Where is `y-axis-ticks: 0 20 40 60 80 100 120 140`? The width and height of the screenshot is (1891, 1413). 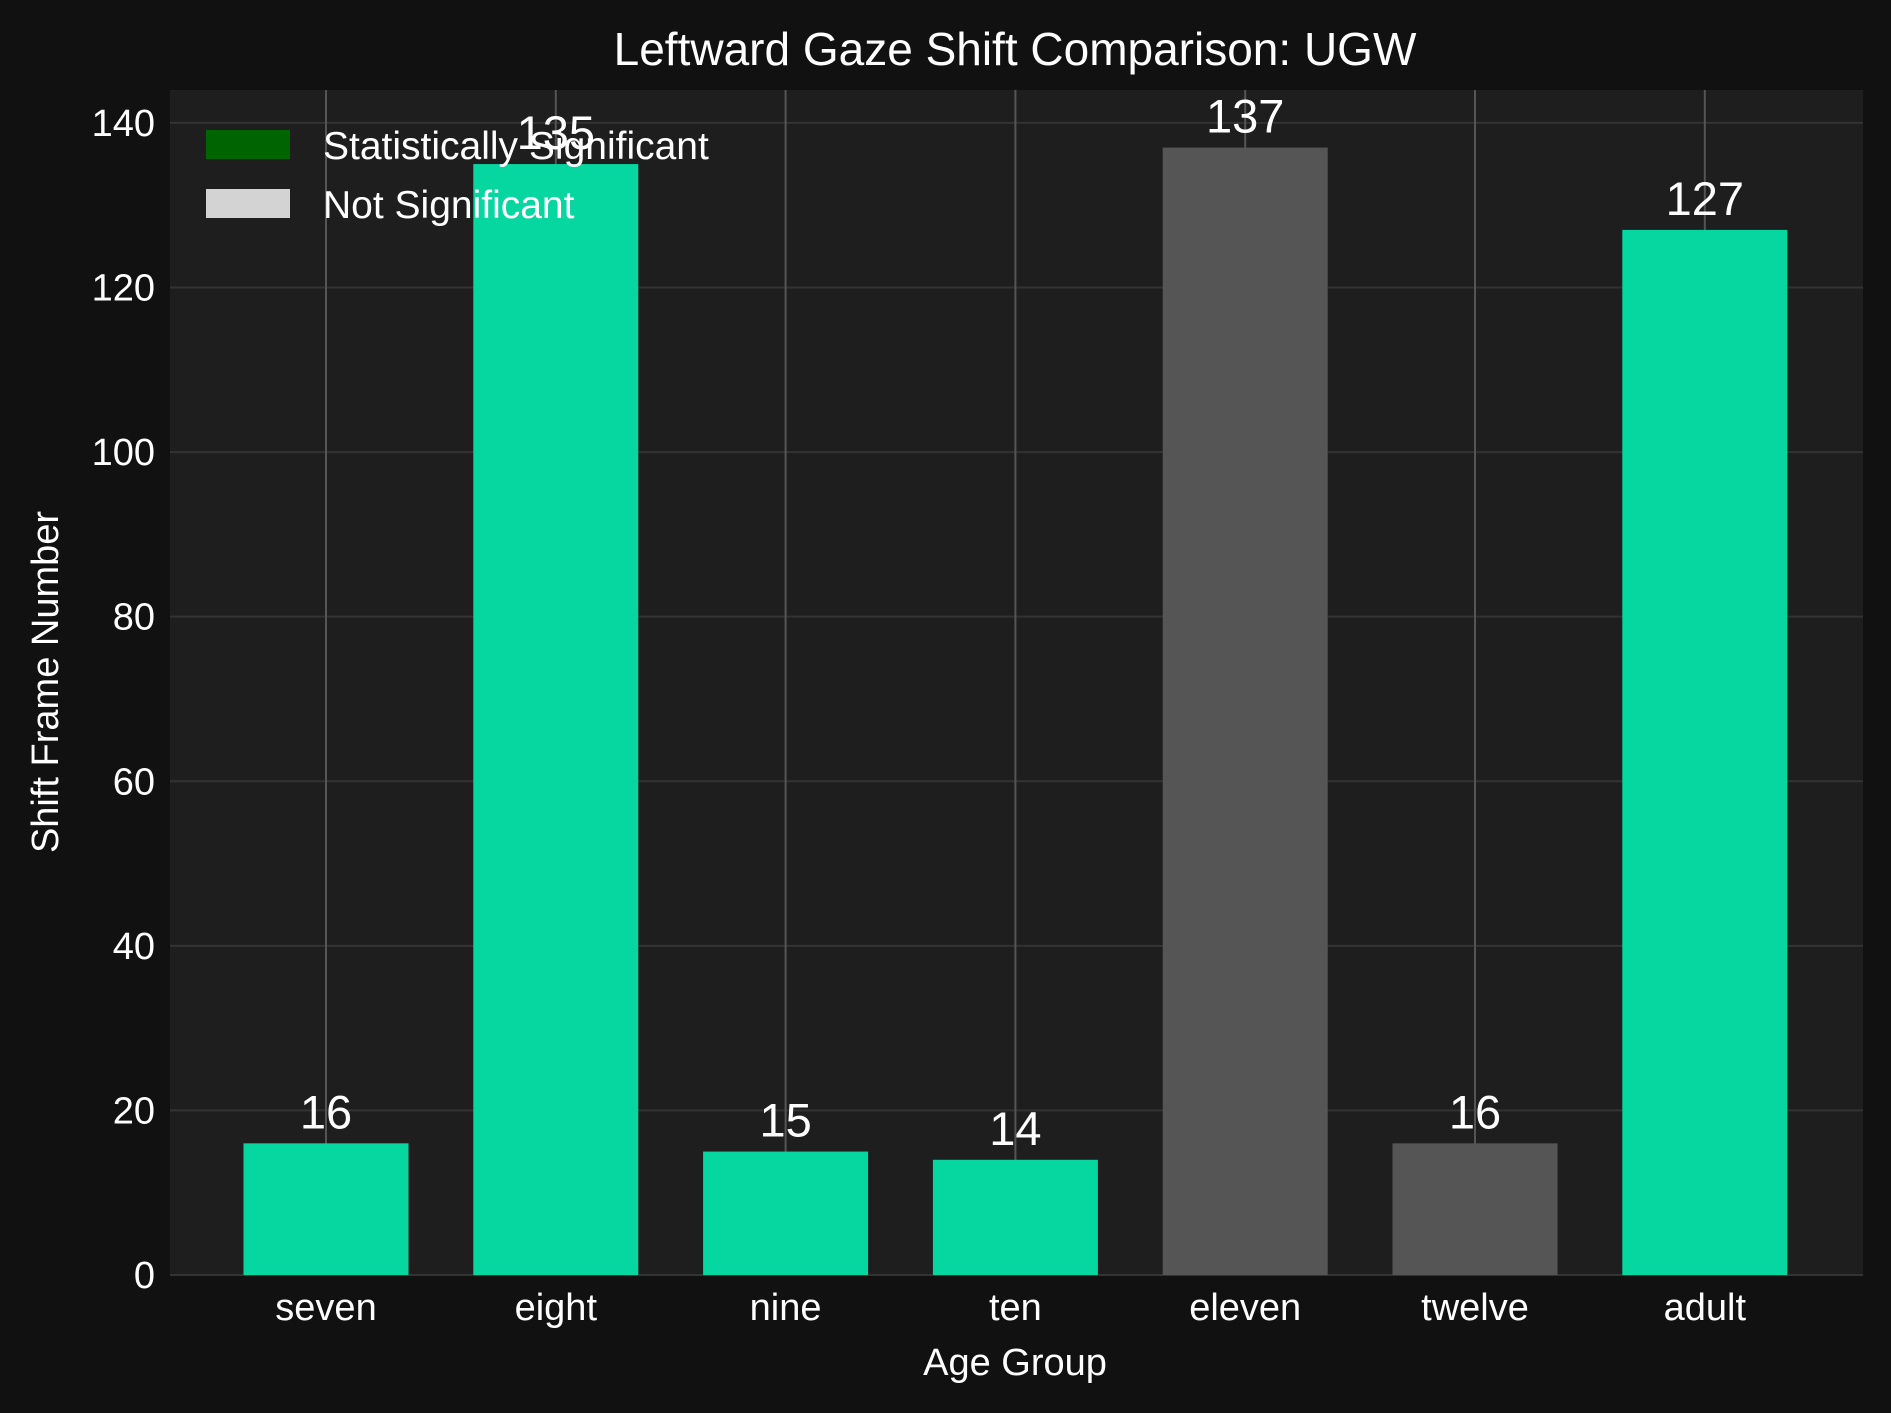 y-axis-ticks: 0 20 40 60 80 100 120 140 is located at coordinates (123, 700).